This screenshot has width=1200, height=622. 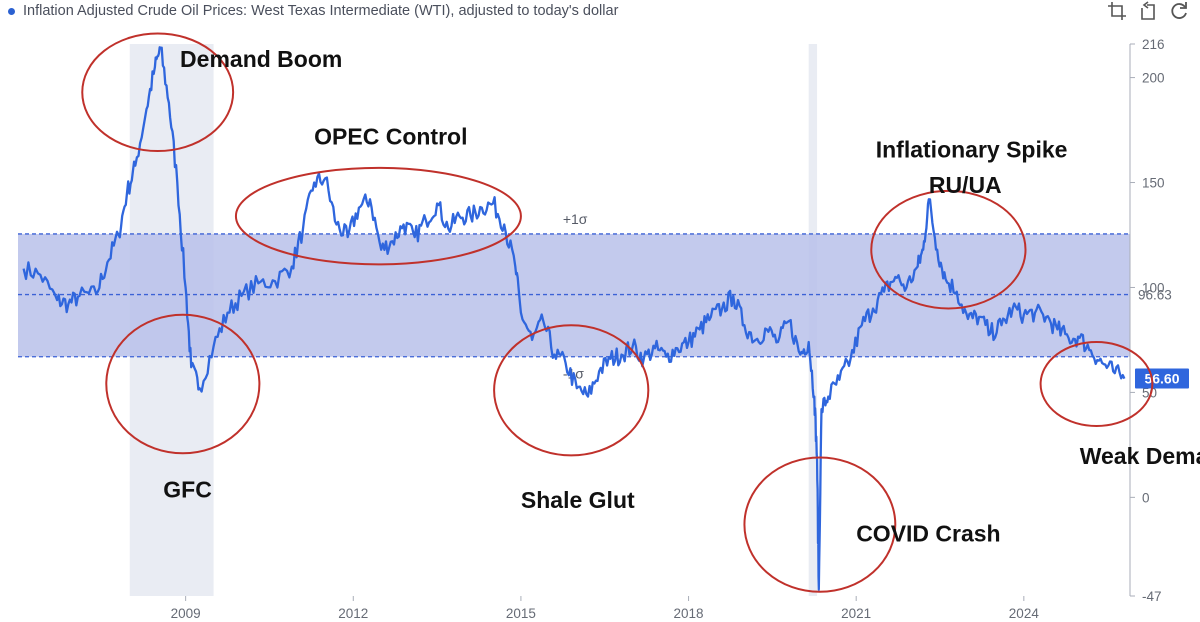 I want to click on upper-sigma-label: +1σ, so click(x=575, y=219).